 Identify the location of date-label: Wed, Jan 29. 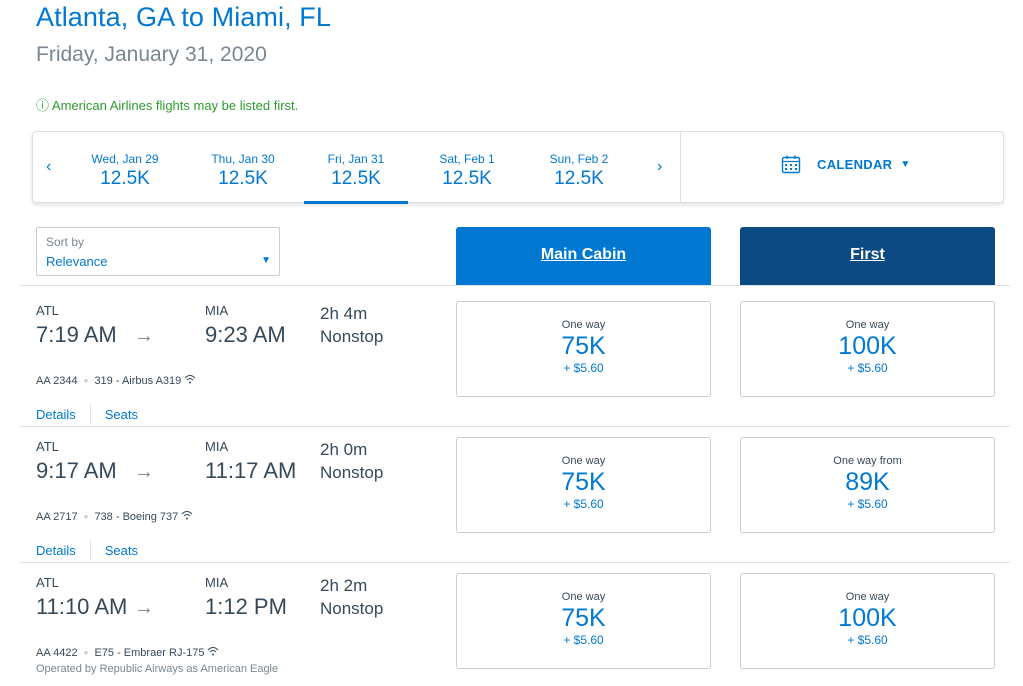
(125, 159).